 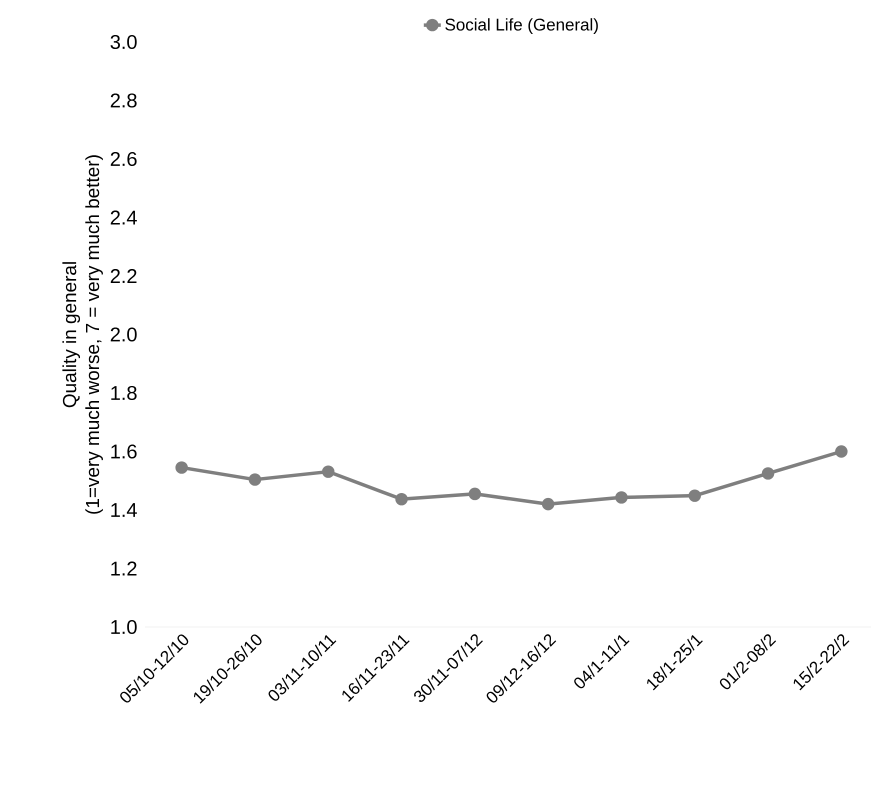 I want to click on y-tick-label: 1.0, so click(x=124, y=627).